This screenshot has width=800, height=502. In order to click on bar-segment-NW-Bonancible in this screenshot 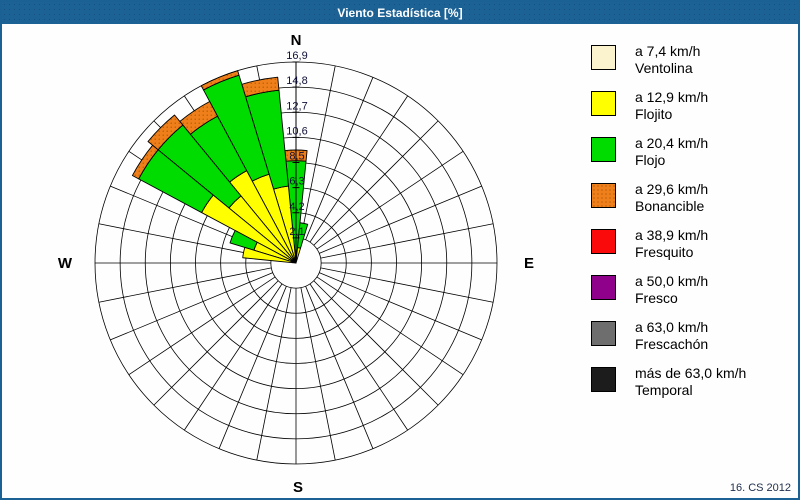, I will do `click(165, 132)`.